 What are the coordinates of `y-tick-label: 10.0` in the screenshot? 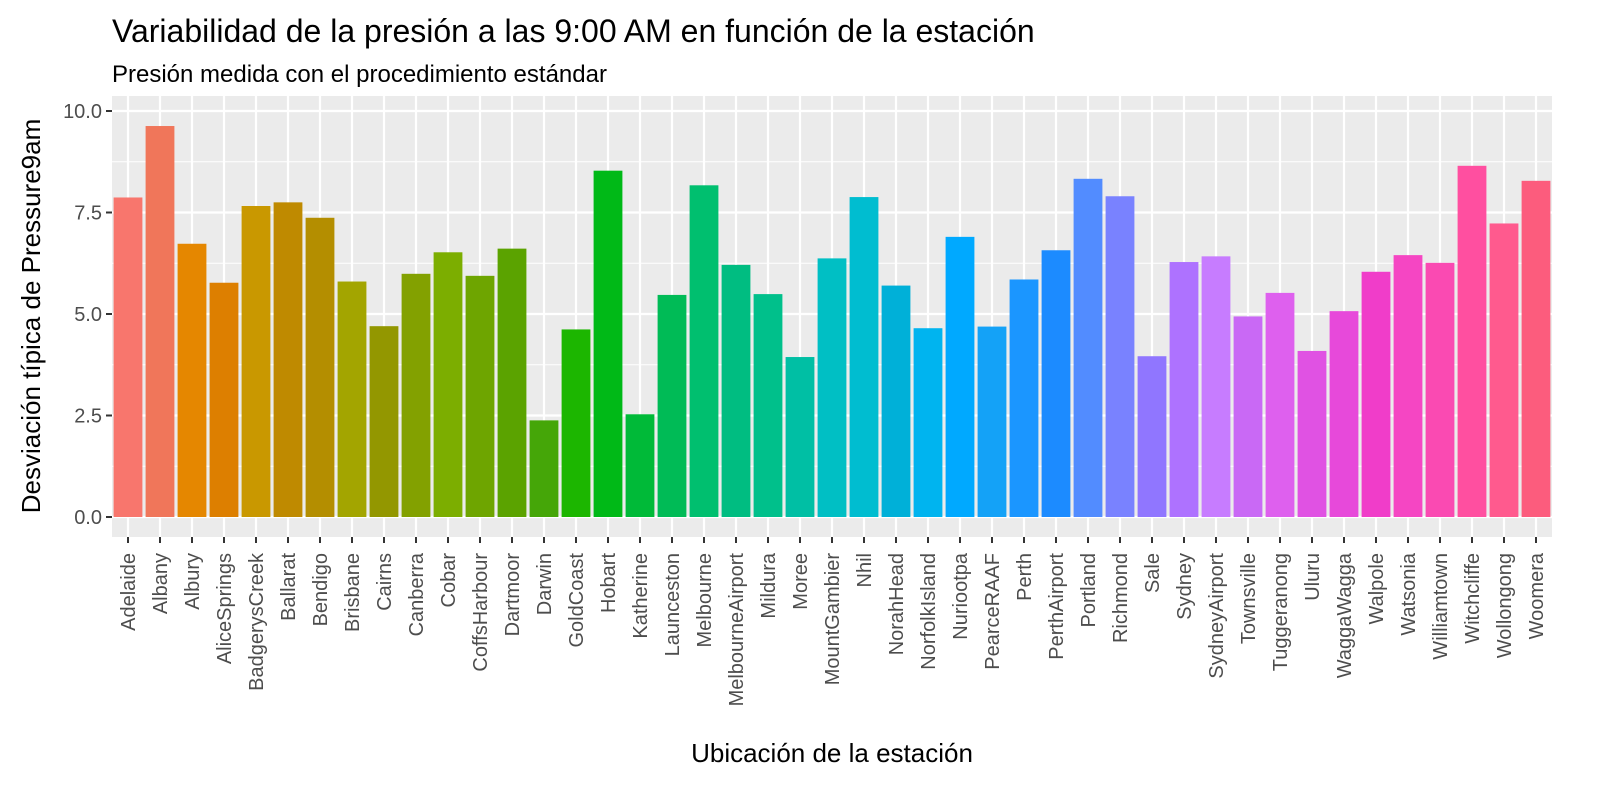 It's located at (82, 112).